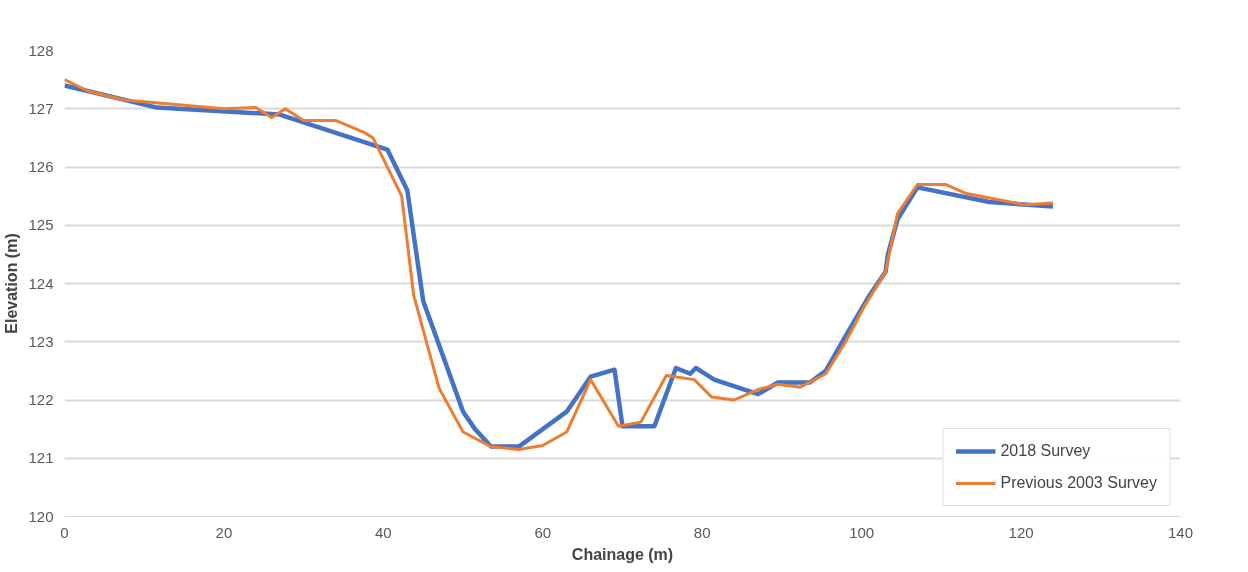  I want to click on x-tick-label: 140, so click(1180, 532).